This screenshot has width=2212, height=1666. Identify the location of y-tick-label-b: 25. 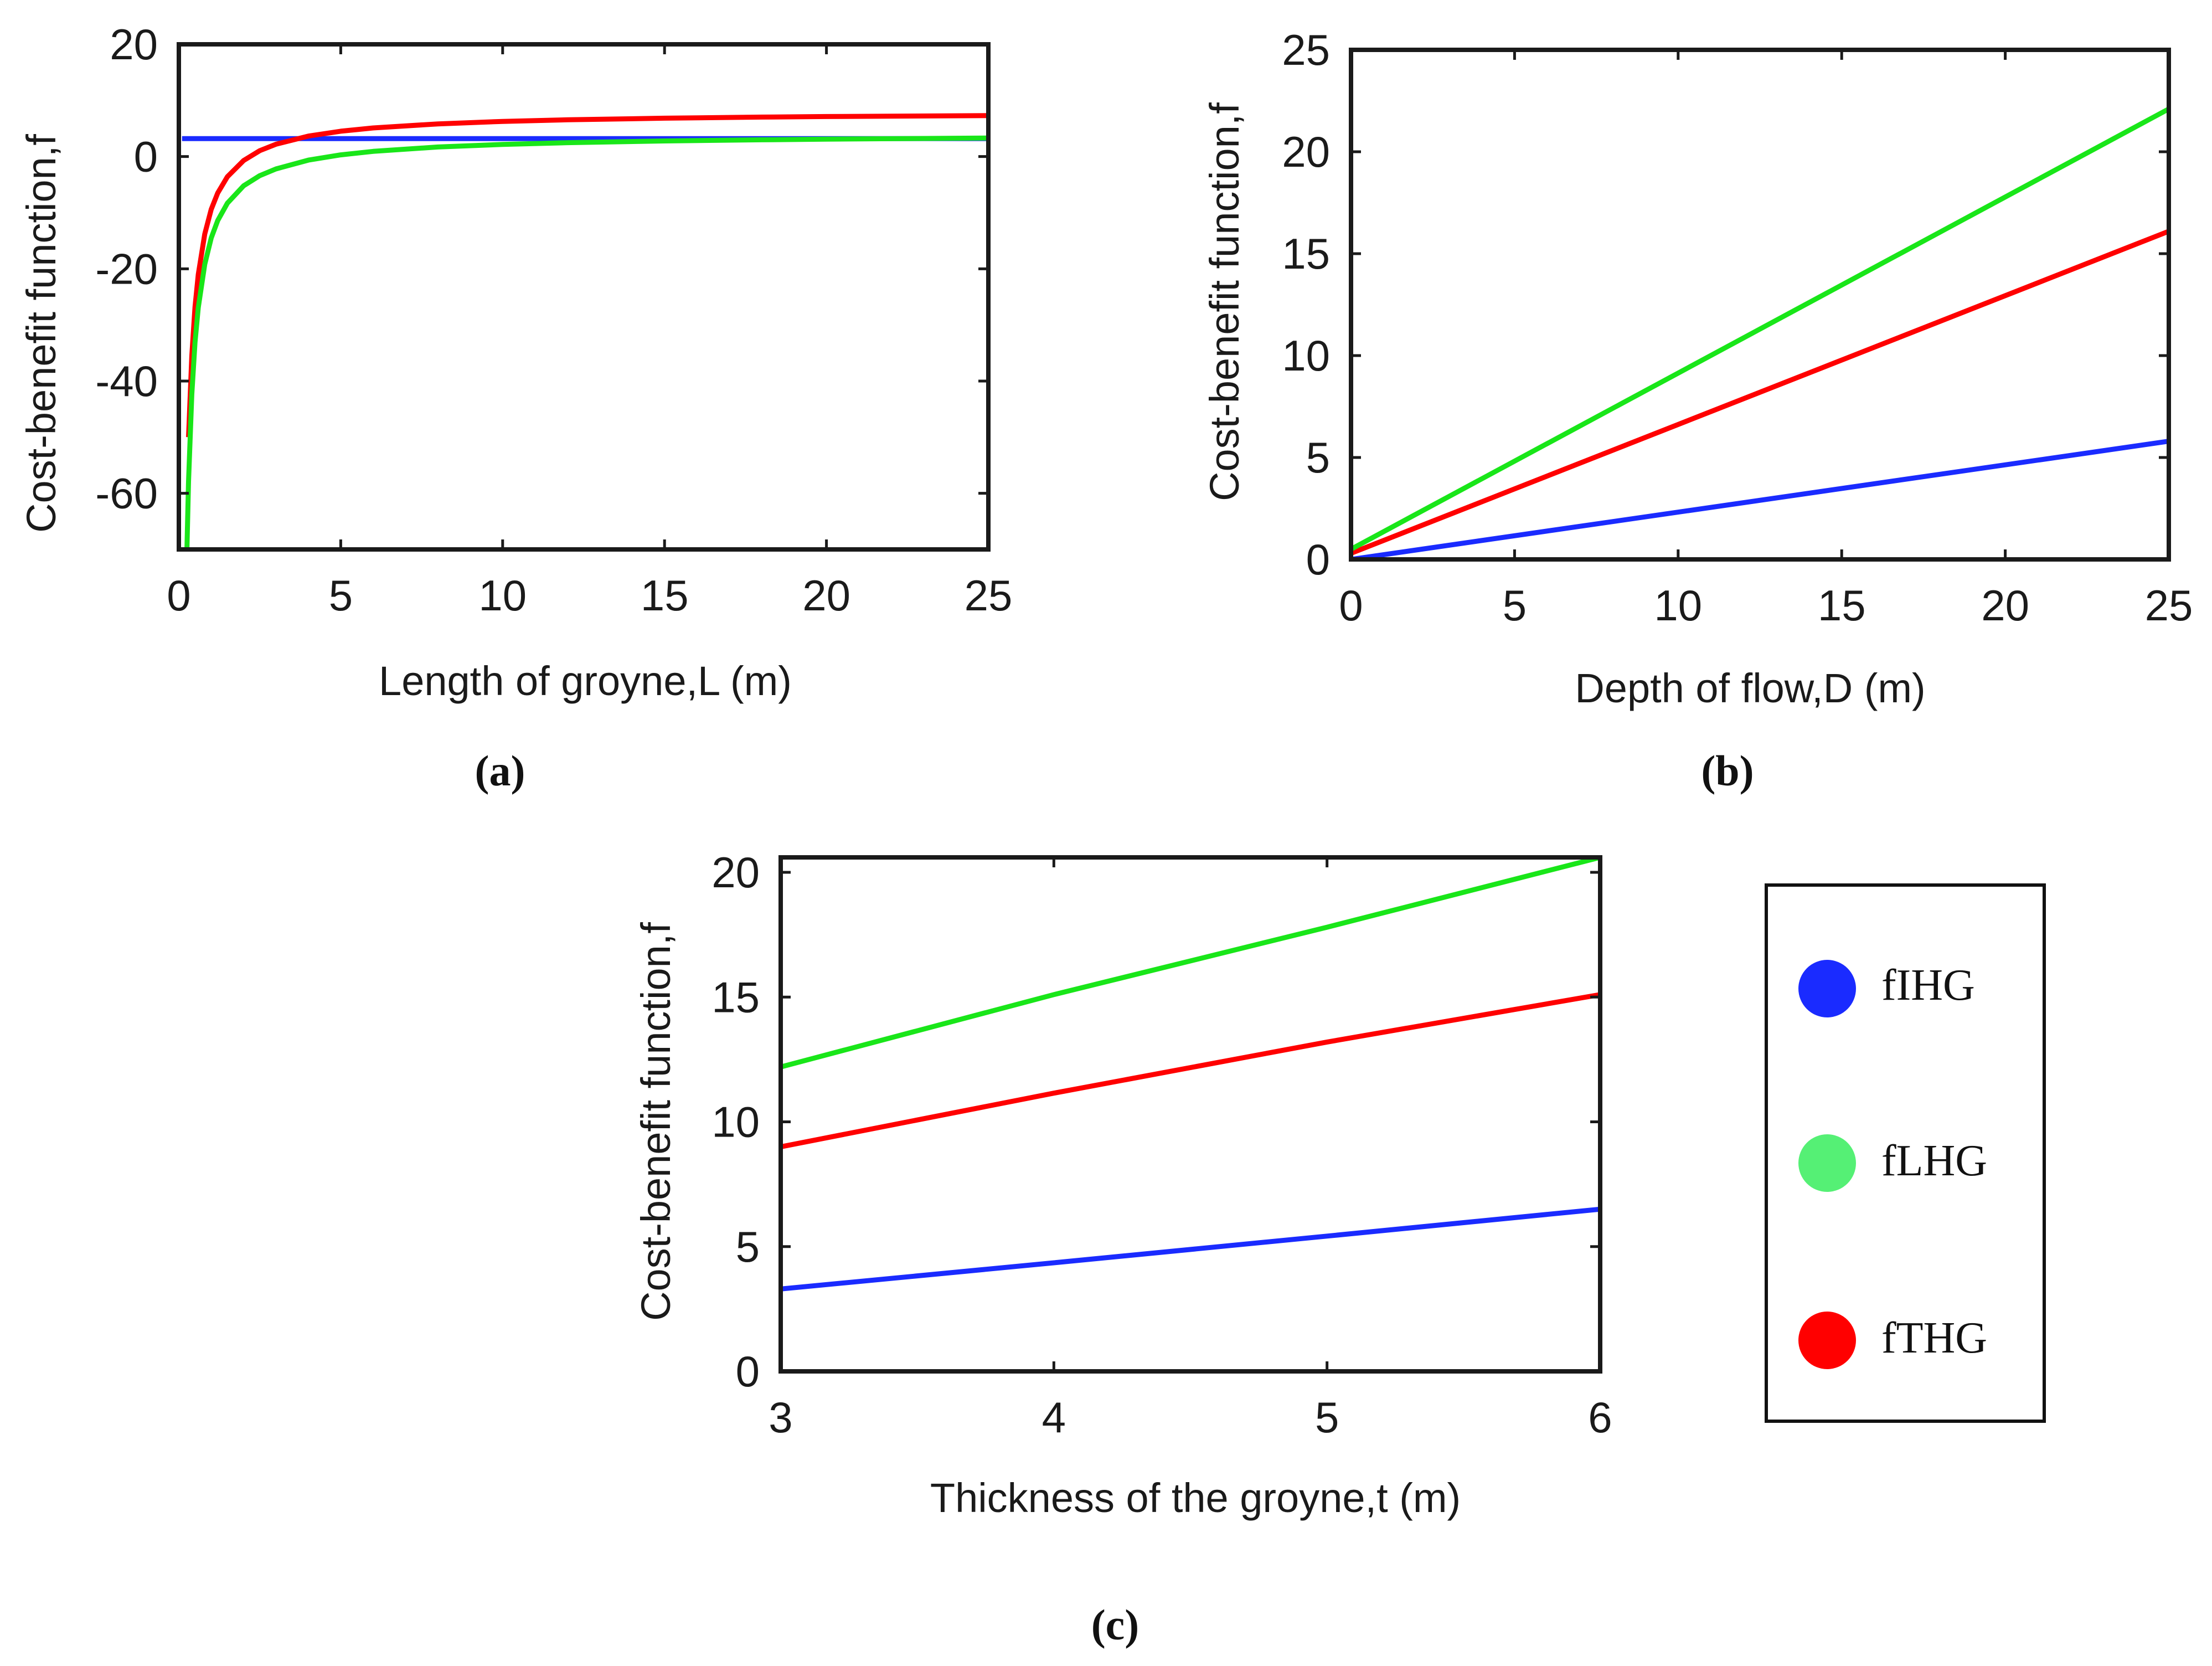
(1306, 49).